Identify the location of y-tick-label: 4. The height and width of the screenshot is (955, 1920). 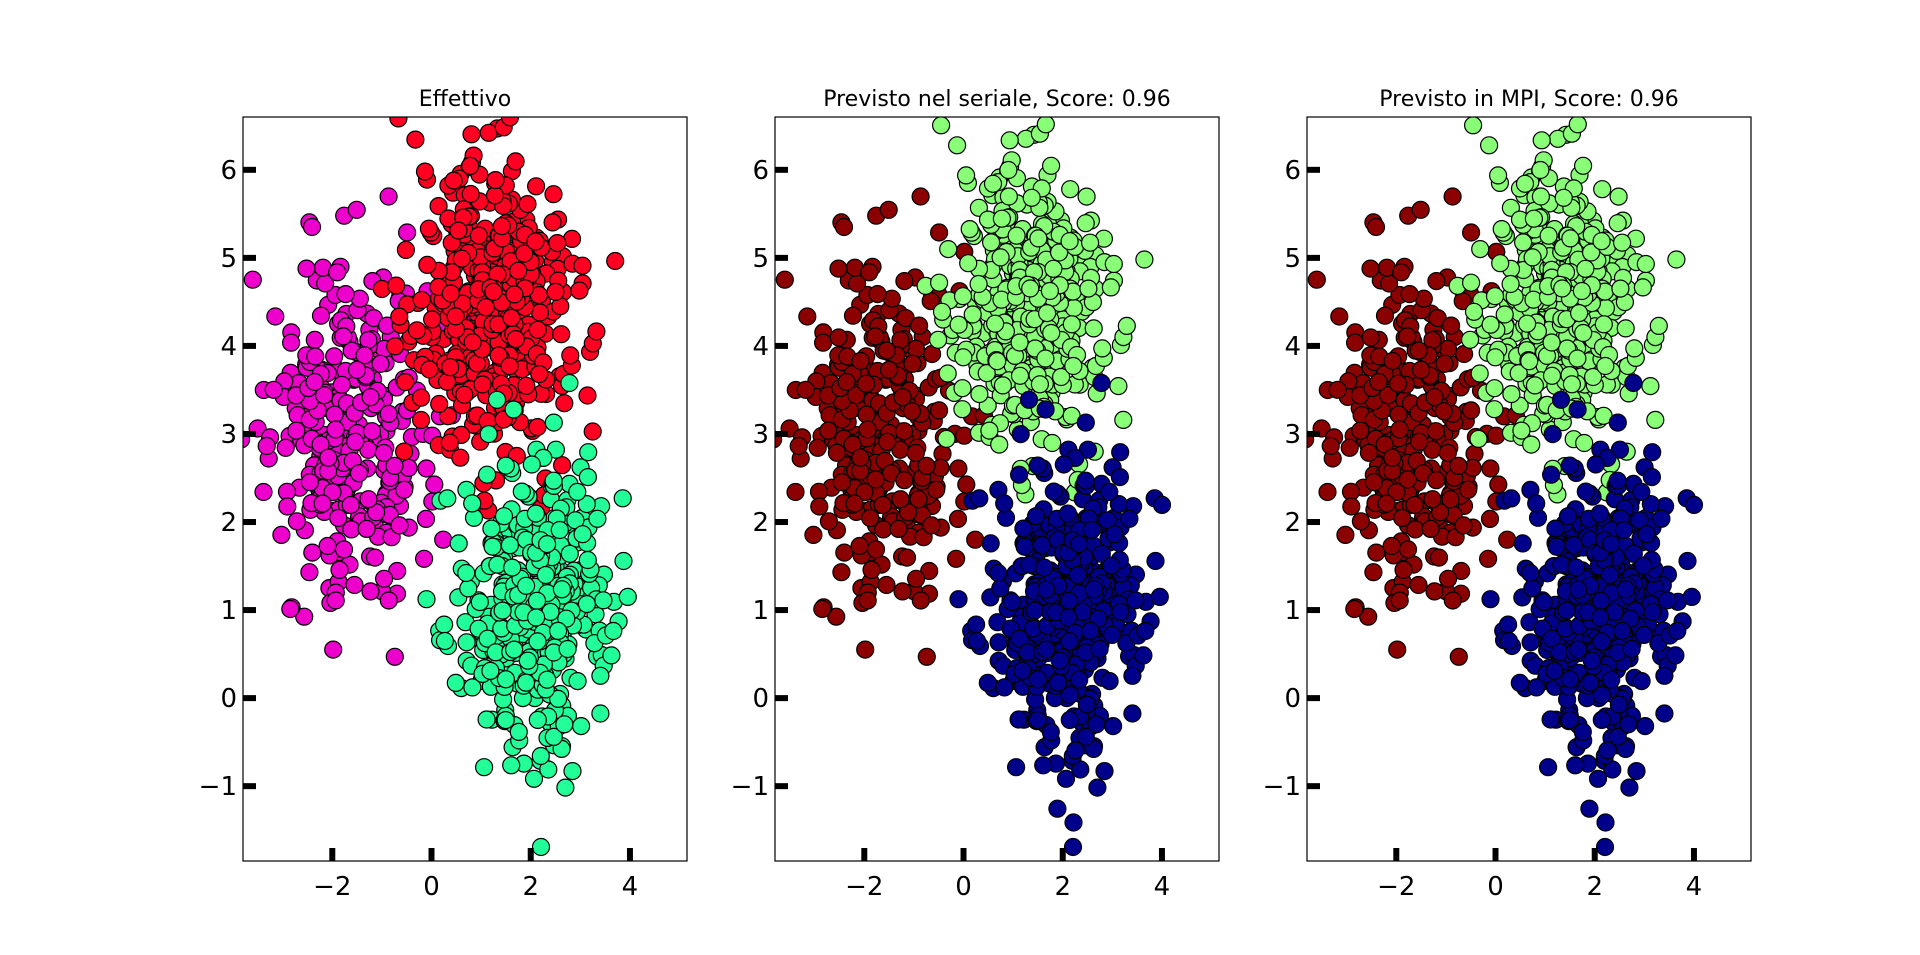
(760, 347).